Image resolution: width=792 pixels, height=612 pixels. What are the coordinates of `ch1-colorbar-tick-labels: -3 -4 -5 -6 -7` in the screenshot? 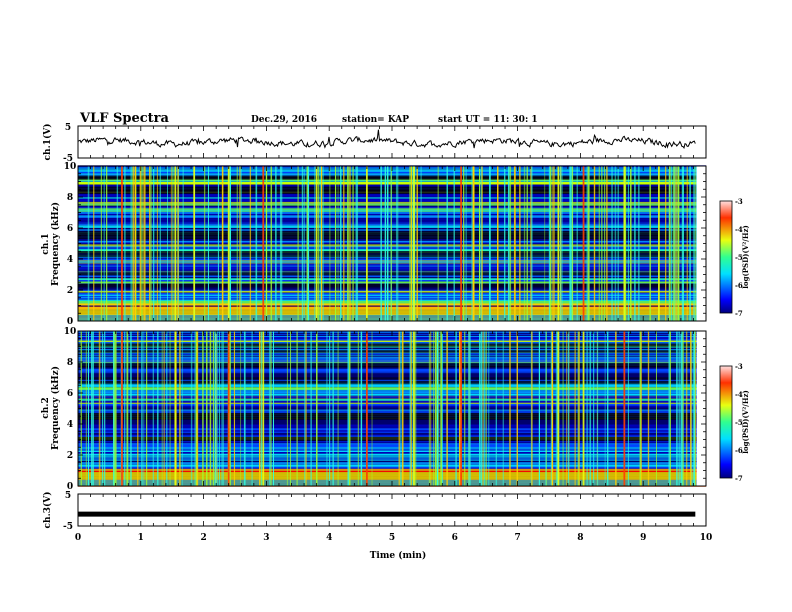 It's located at (739, 257).